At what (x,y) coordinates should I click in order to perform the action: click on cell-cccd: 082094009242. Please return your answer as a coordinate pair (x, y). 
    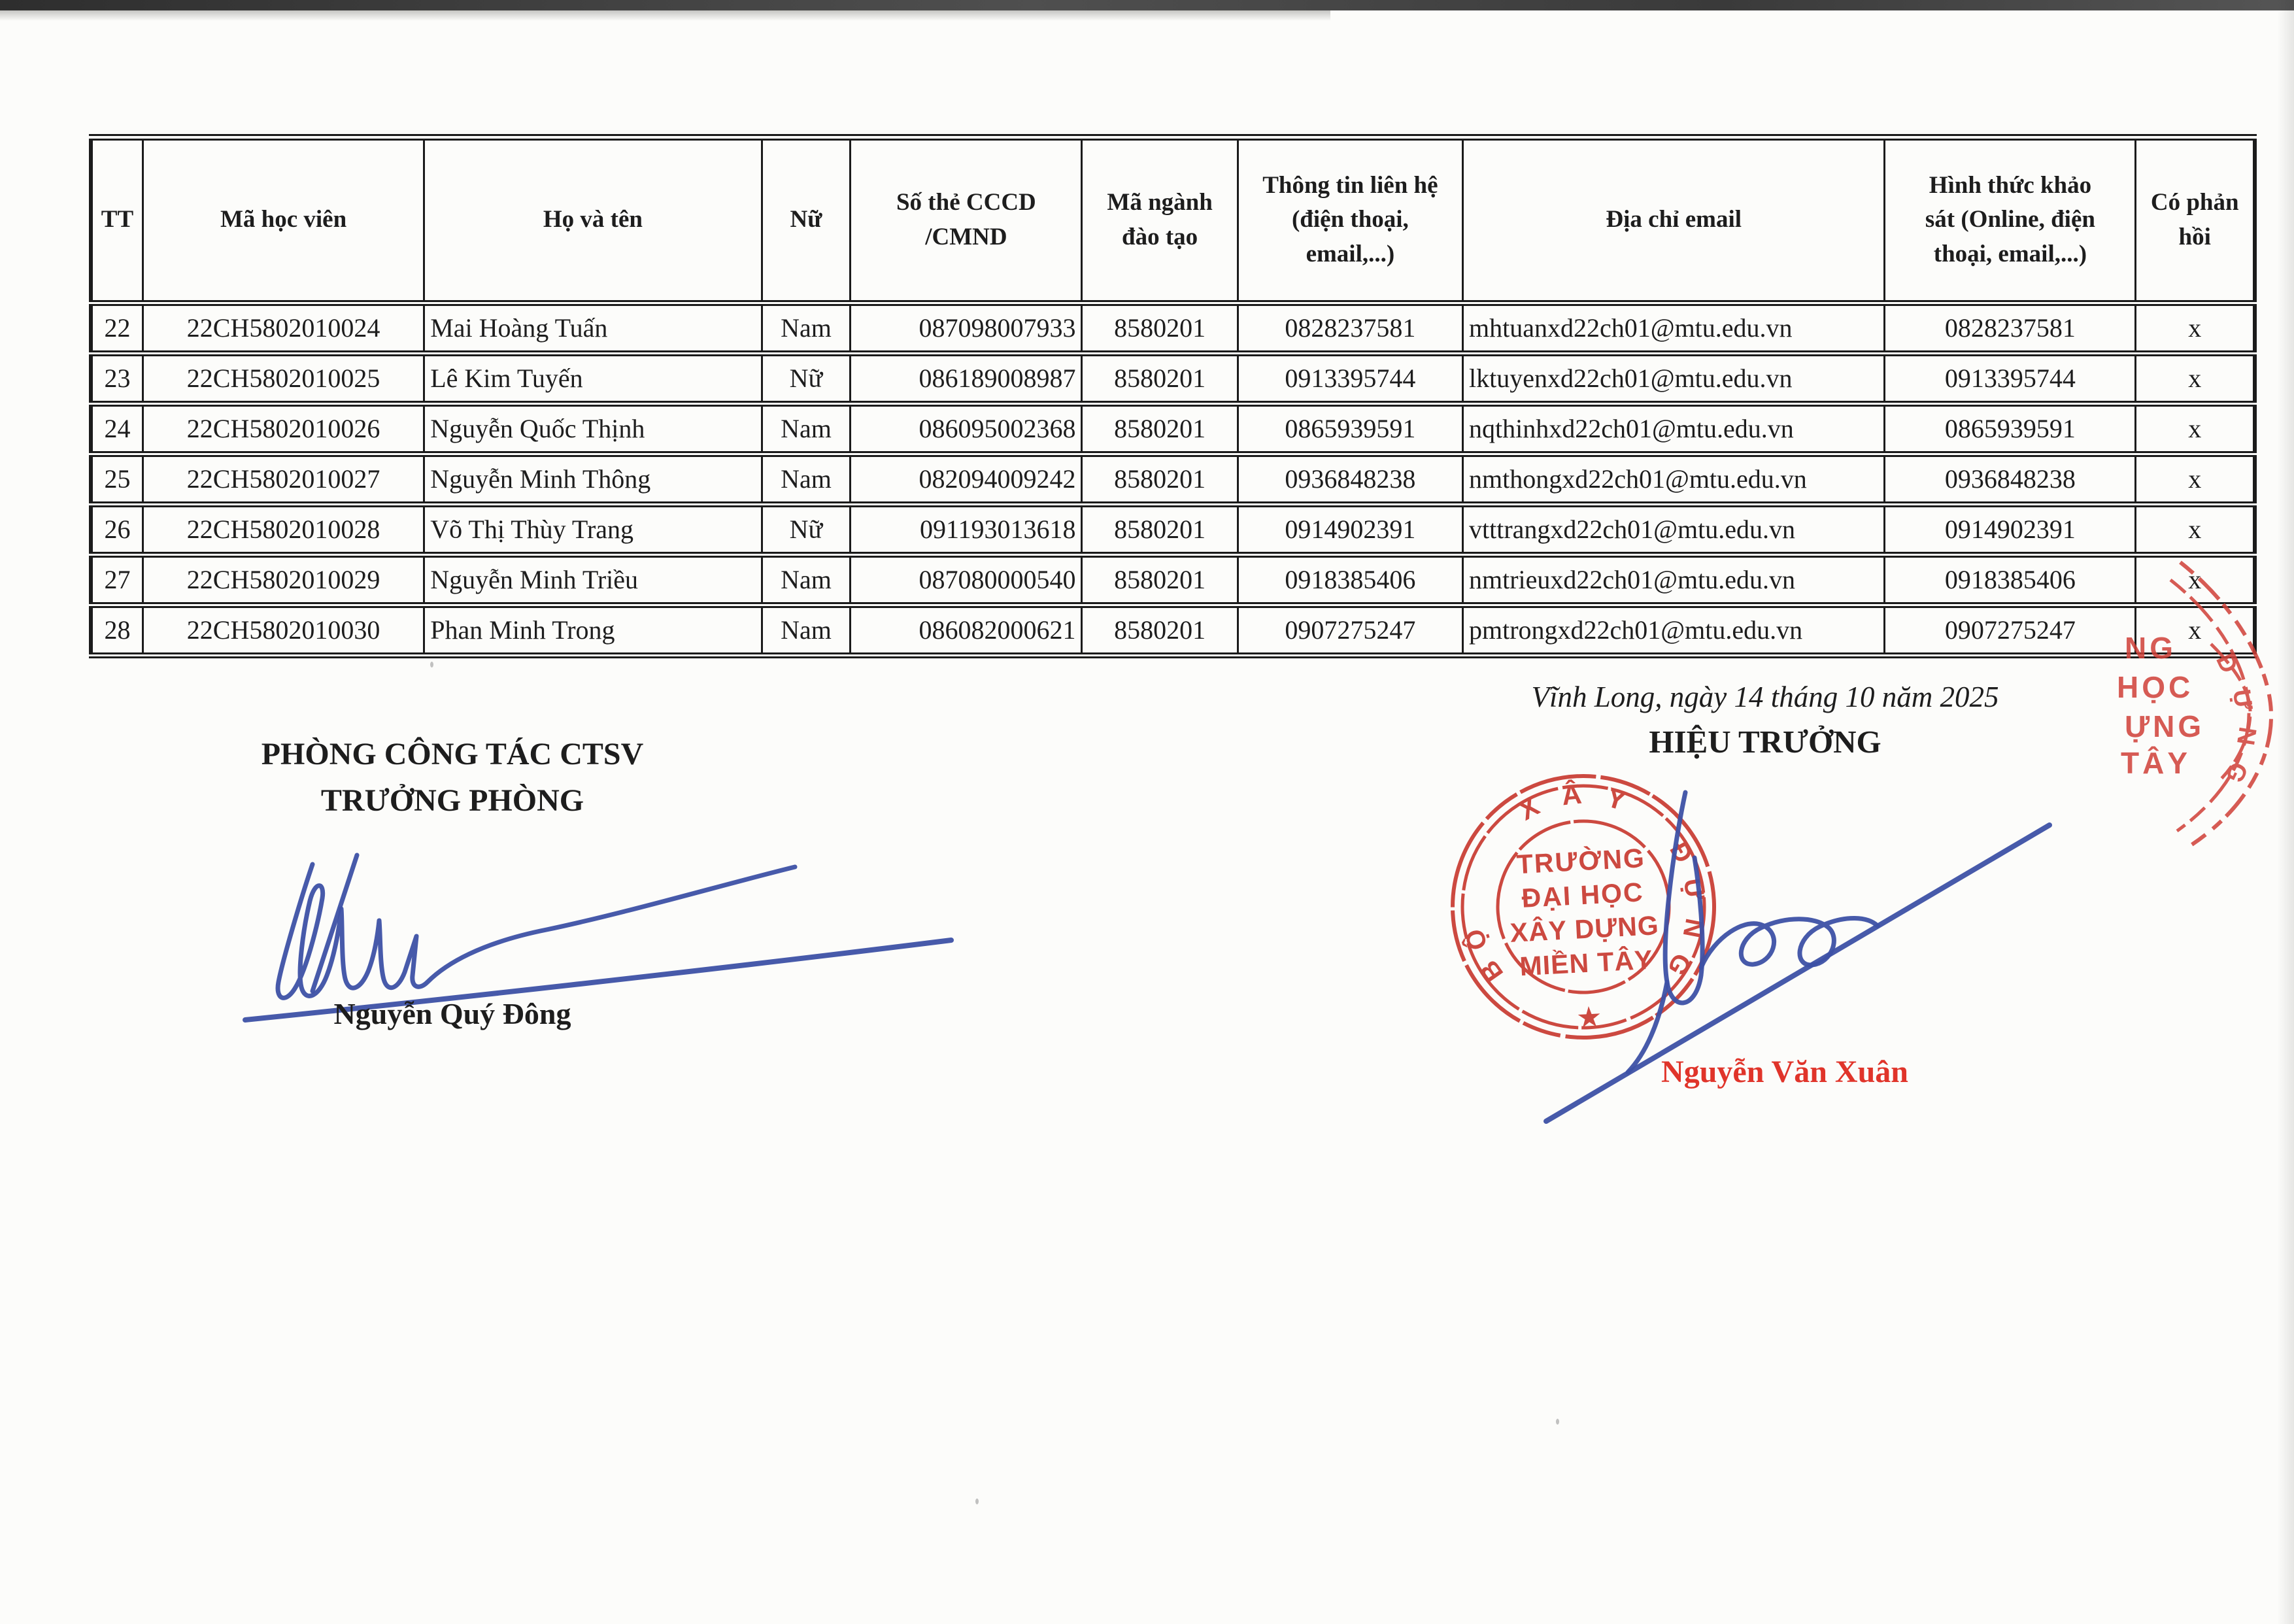
    Looking at the image, I should click on (966, 480).